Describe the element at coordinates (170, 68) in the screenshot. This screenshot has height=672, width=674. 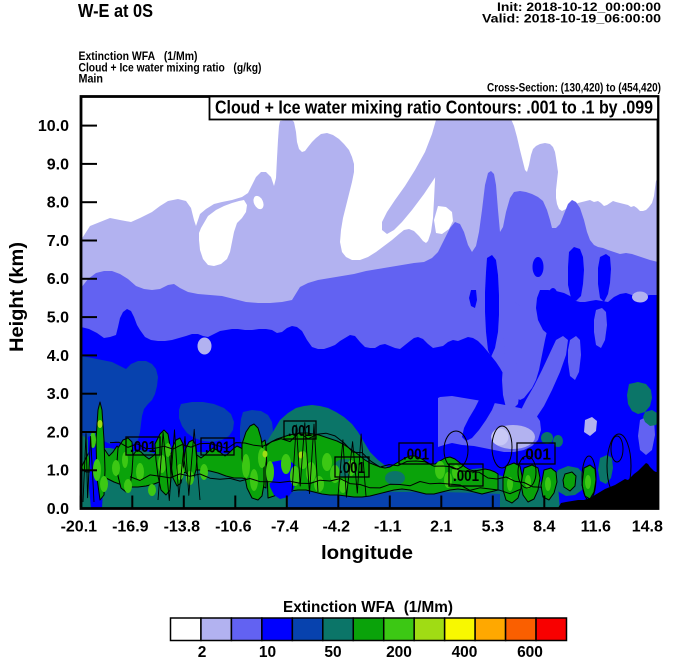
I see `svg-text:Cloud + Ice water mixing ratio: Cloud + Ice water mixing ratio (g/kg)` at that location.